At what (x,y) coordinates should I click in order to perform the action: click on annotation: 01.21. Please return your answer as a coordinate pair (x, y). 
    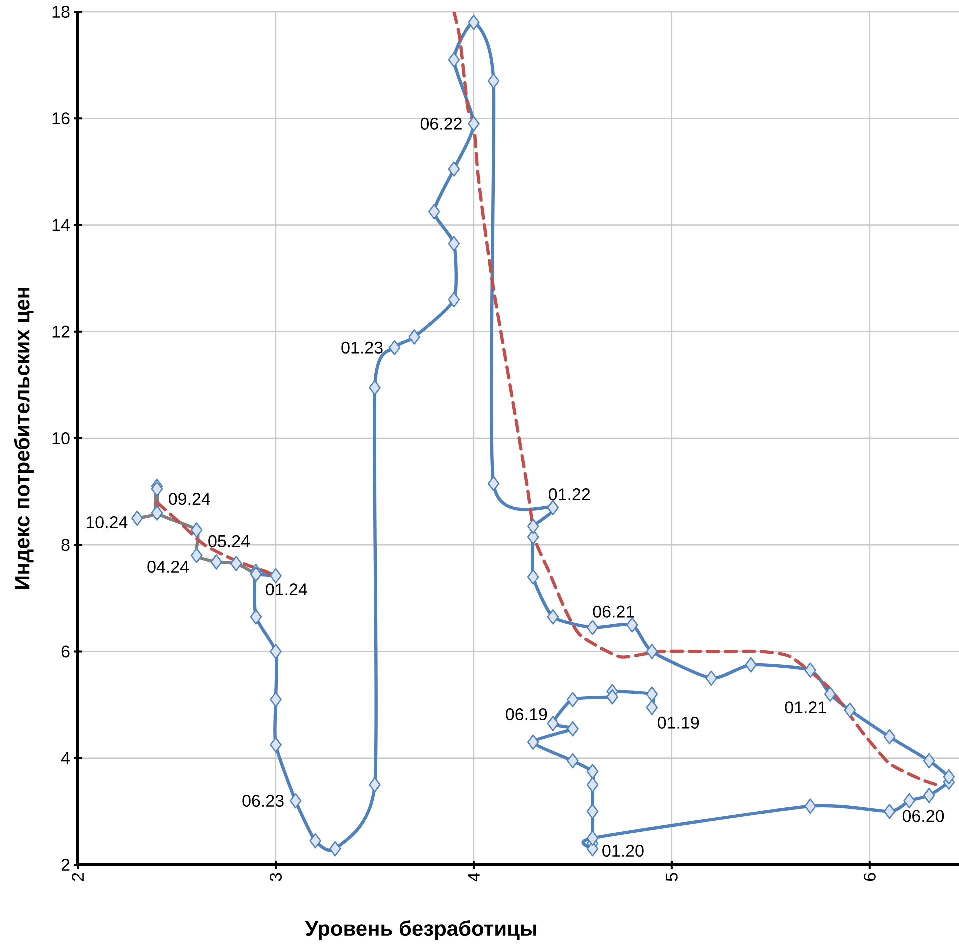
    Looking at the image, I should click on (805, 708).